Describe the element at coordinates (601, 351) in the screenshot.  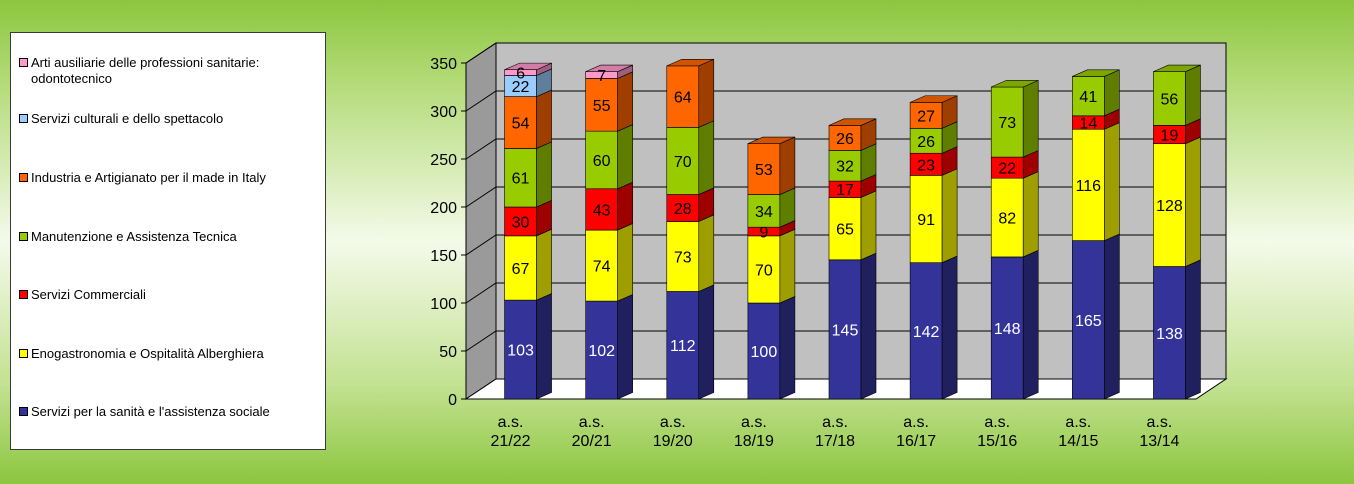
I see `bar-value-label: 102` at that location.